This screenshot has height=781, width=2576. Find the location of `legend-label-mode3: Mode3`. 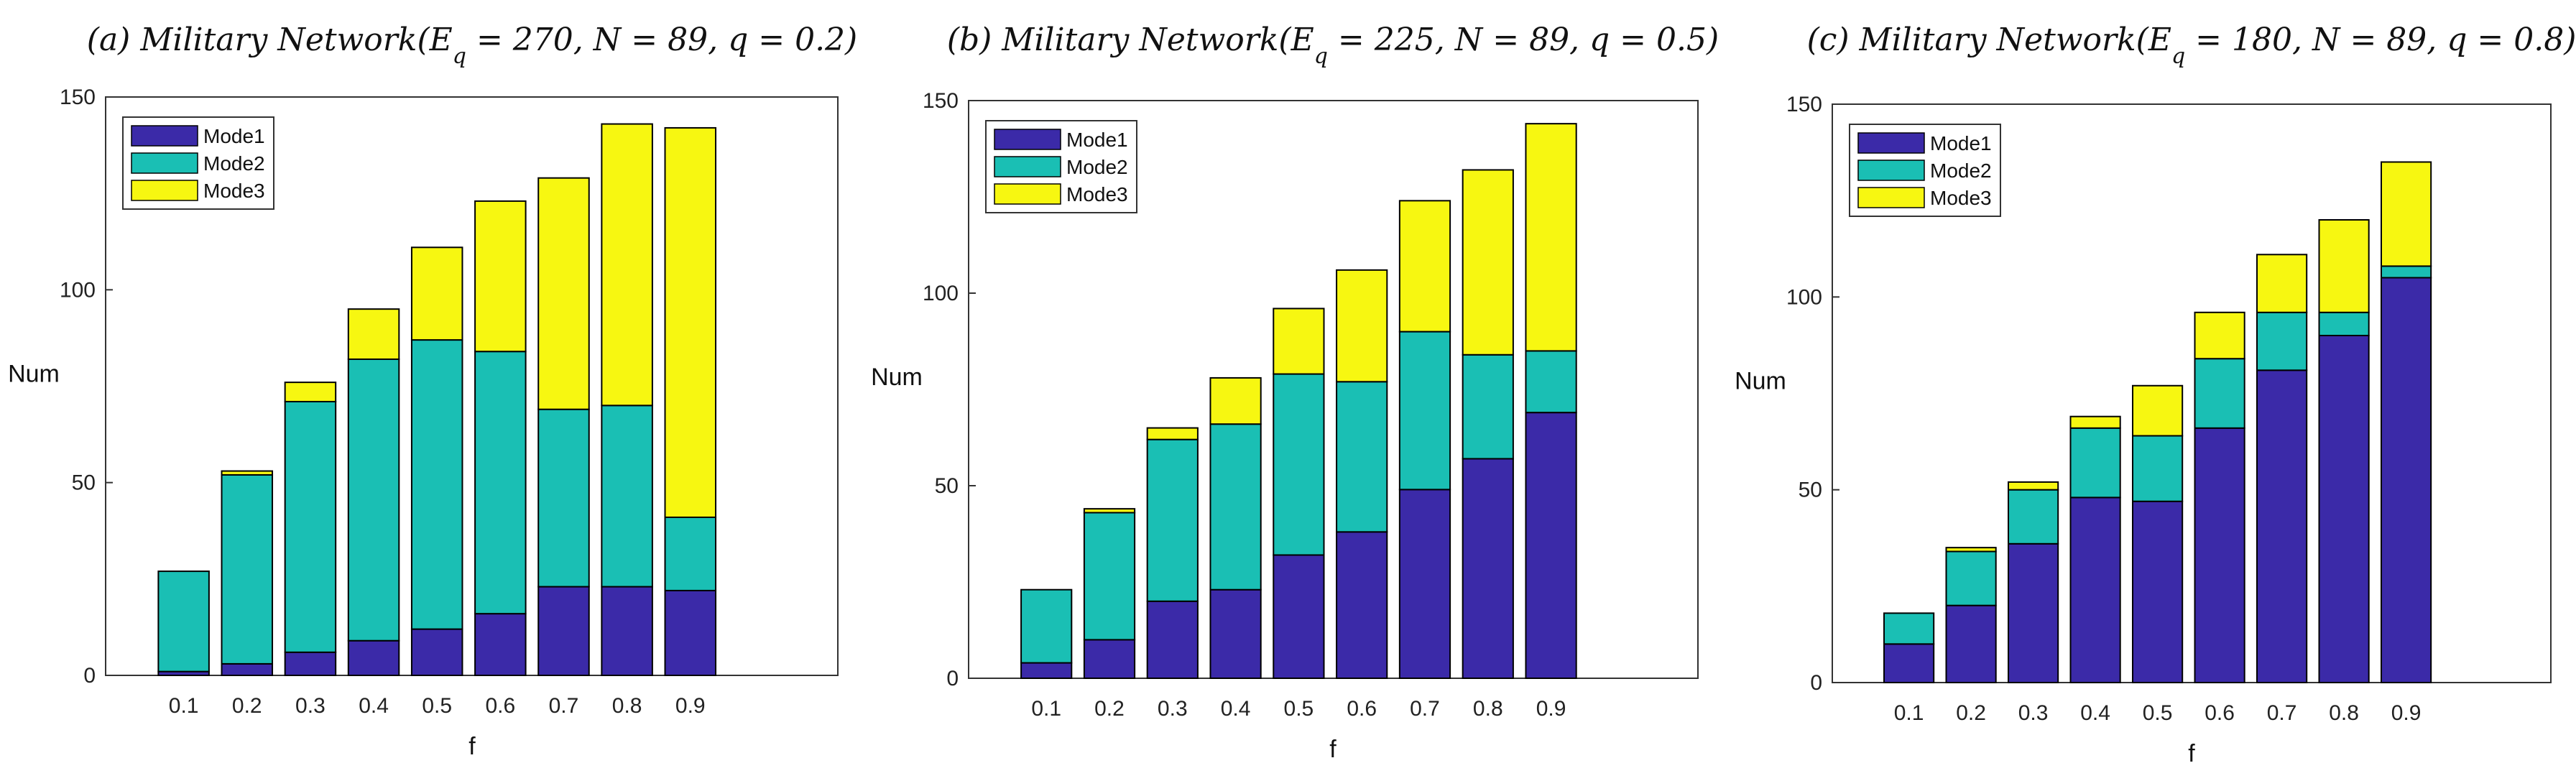

legend-label-mode3: Mode3 is located at coordinates (234, 191).